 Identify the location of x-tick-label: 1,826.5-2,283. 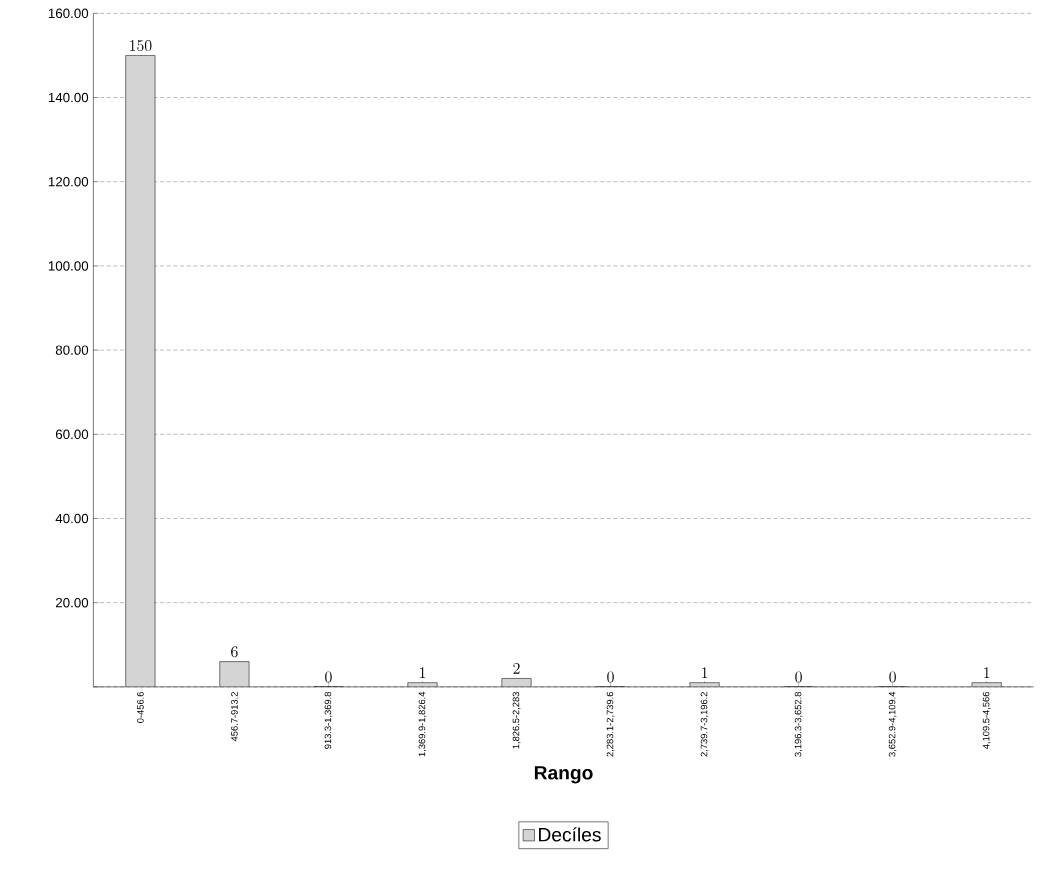
(516, 720).